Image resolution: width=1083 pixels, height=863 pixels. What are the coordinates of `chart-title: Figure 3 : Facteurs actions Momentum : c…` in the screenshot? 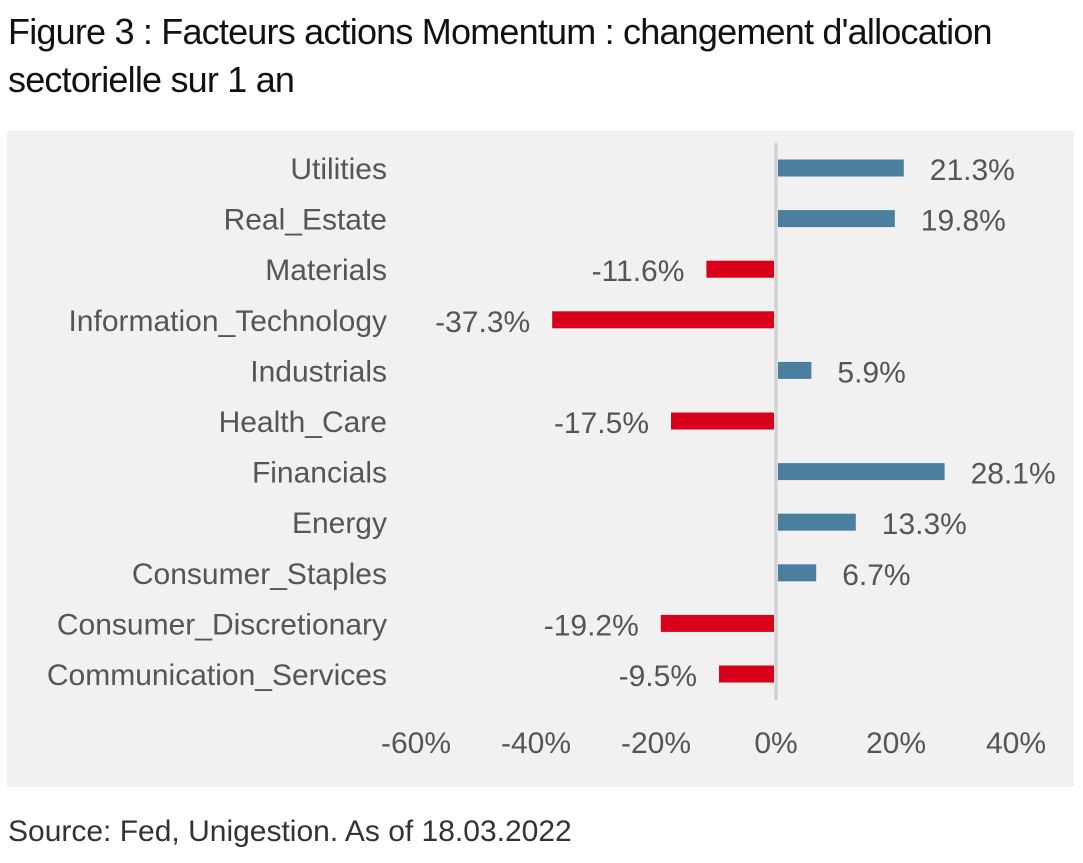 It's located at (500, 55).